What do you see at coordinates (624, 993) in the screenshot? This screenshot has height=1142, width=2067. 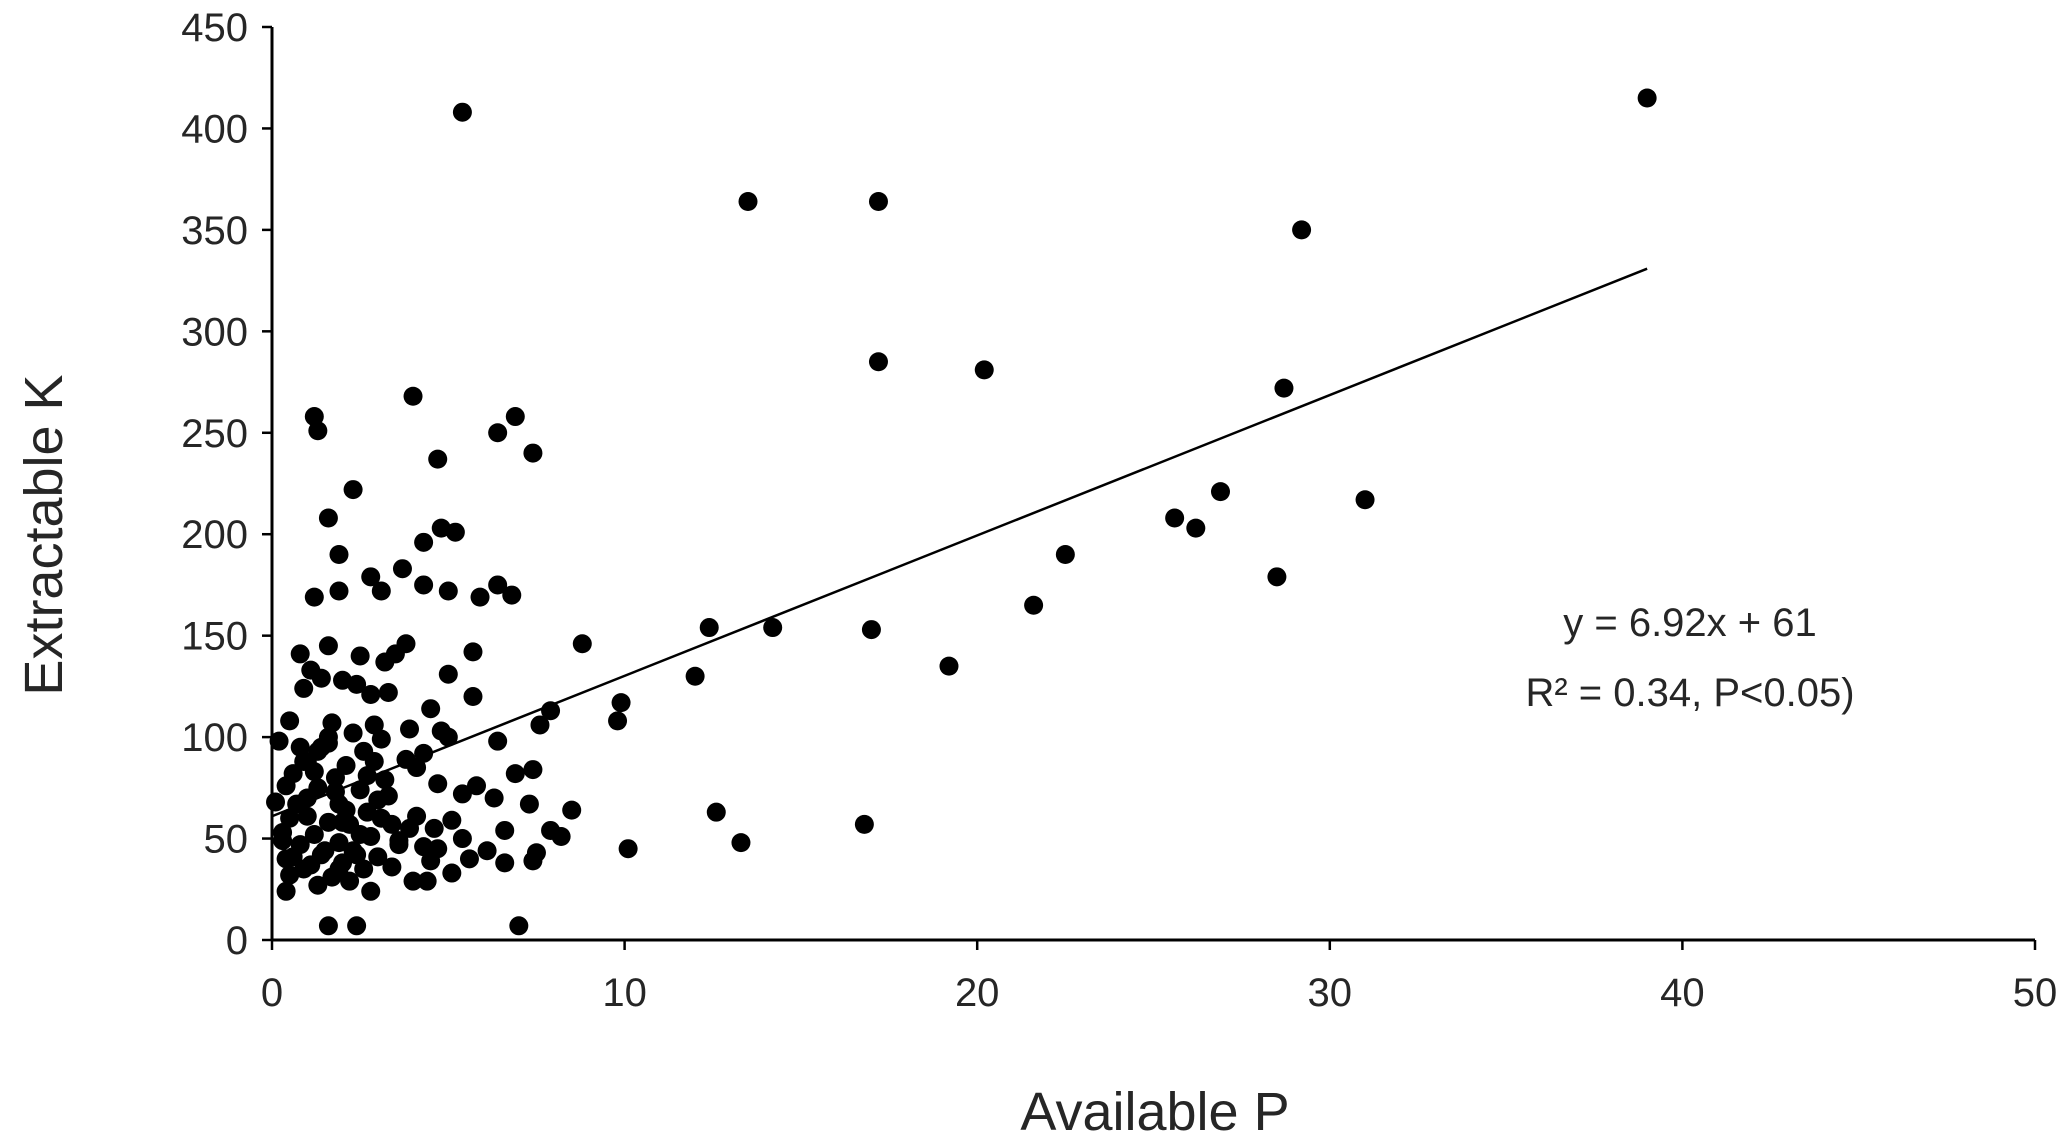 I see `x-tick-label: 10` at bounding box center [624, 993].